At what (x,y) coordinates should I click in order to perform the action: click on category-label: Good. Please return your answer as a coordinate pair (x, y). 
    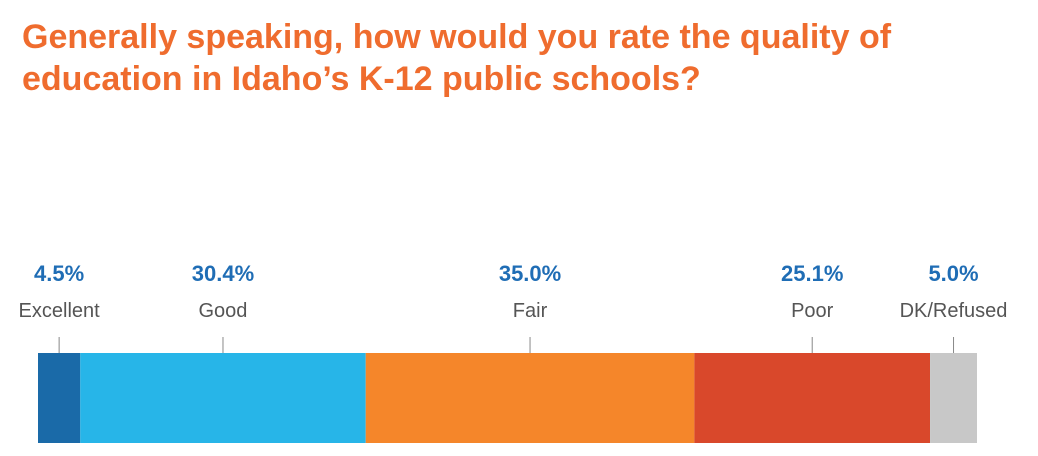
    Looking at the image, I should click on (223, 311).